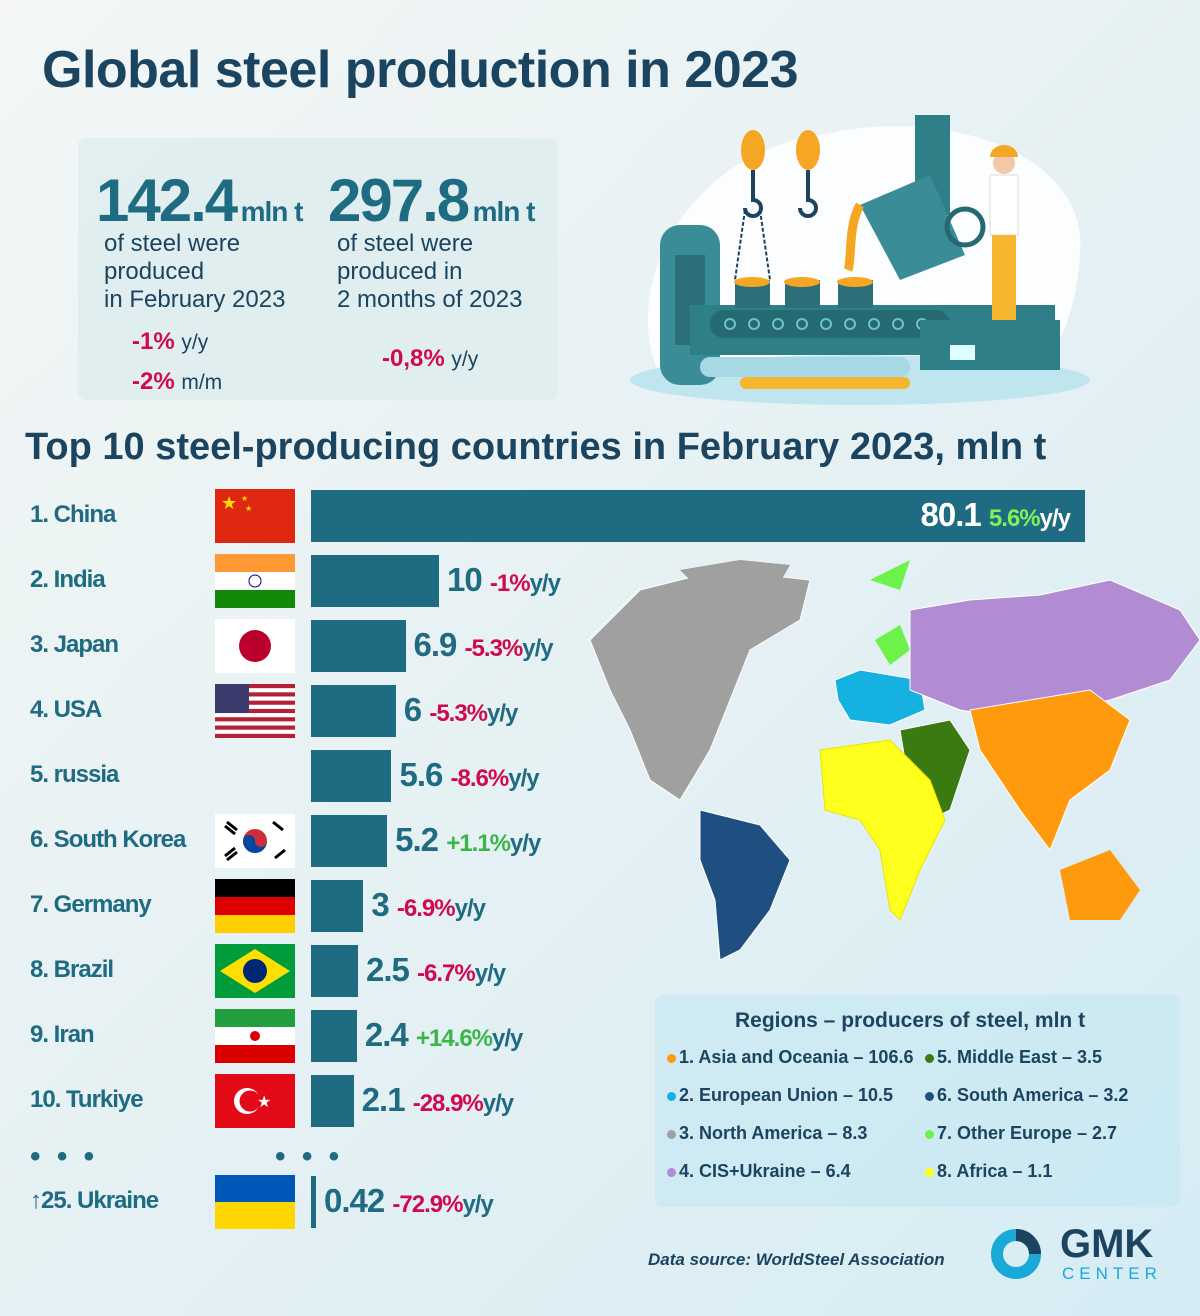 Image resolution: width=1200 pixels, height=1316 pixels. I want to click on flag-icon: ★ ★ ★, so click(255, 516).